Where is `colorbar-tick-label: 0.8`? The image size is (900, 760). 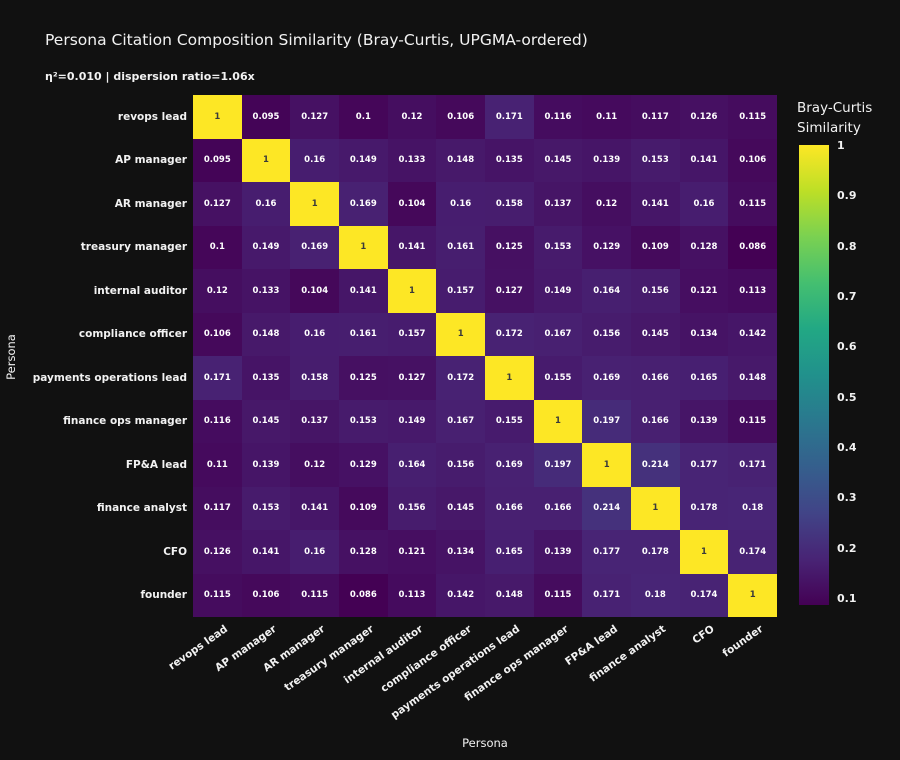 colorbar-tick-label: 0.8 is located at coordinates (847, 246).